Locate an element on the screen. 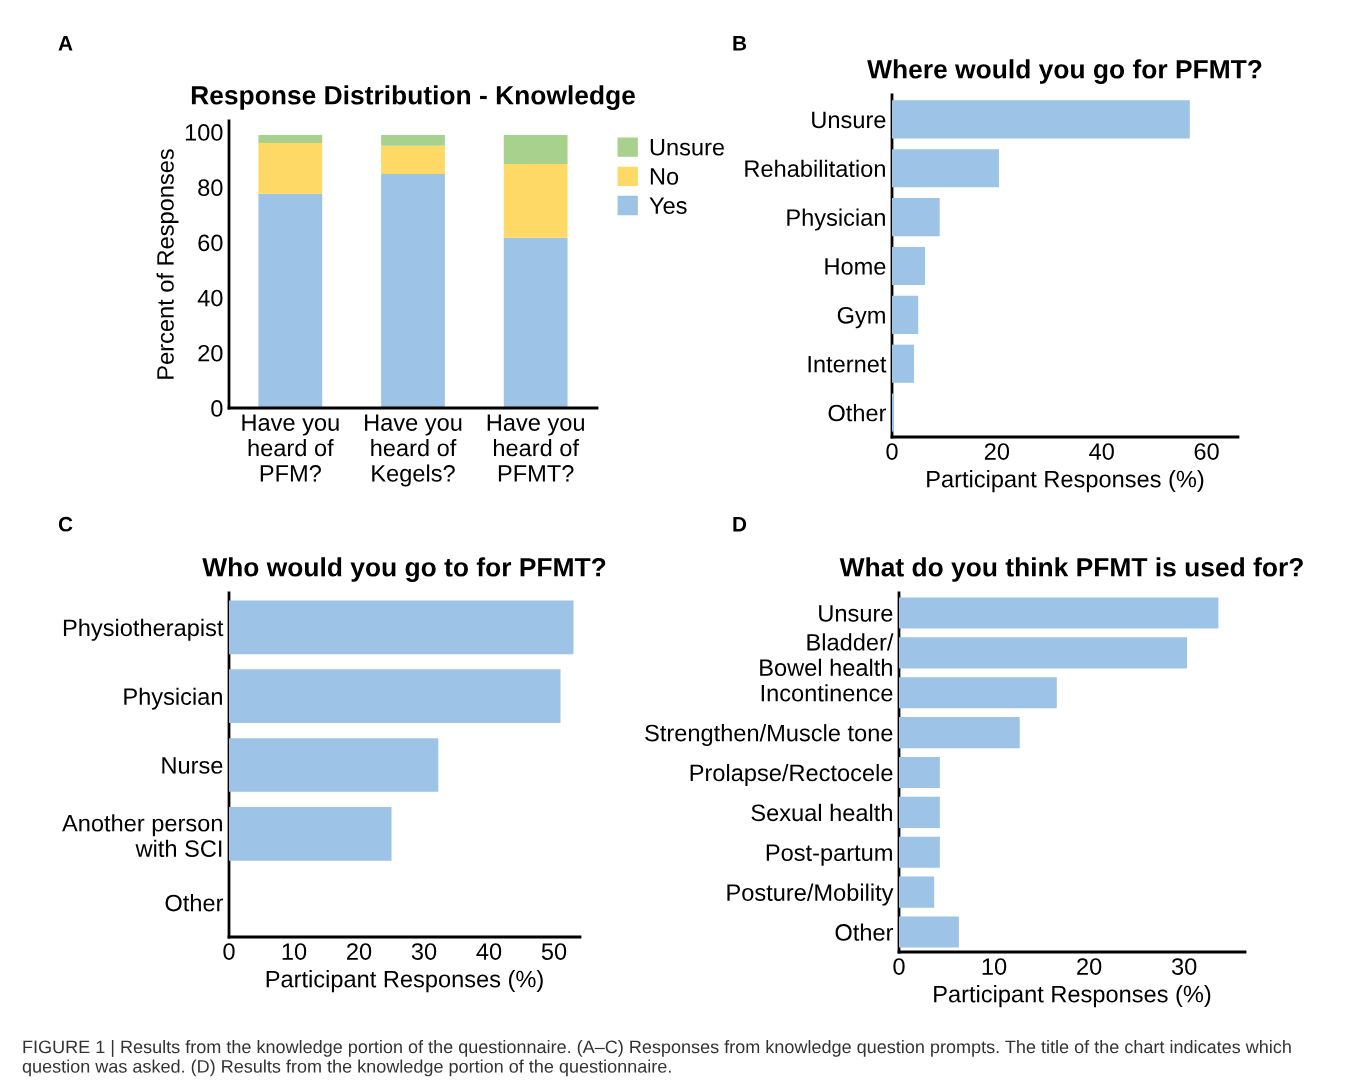 The width and height of the screenshot is (1357, 1091). chart-title: Response Distribution - Knowledge is located at coordinates (413, 97).